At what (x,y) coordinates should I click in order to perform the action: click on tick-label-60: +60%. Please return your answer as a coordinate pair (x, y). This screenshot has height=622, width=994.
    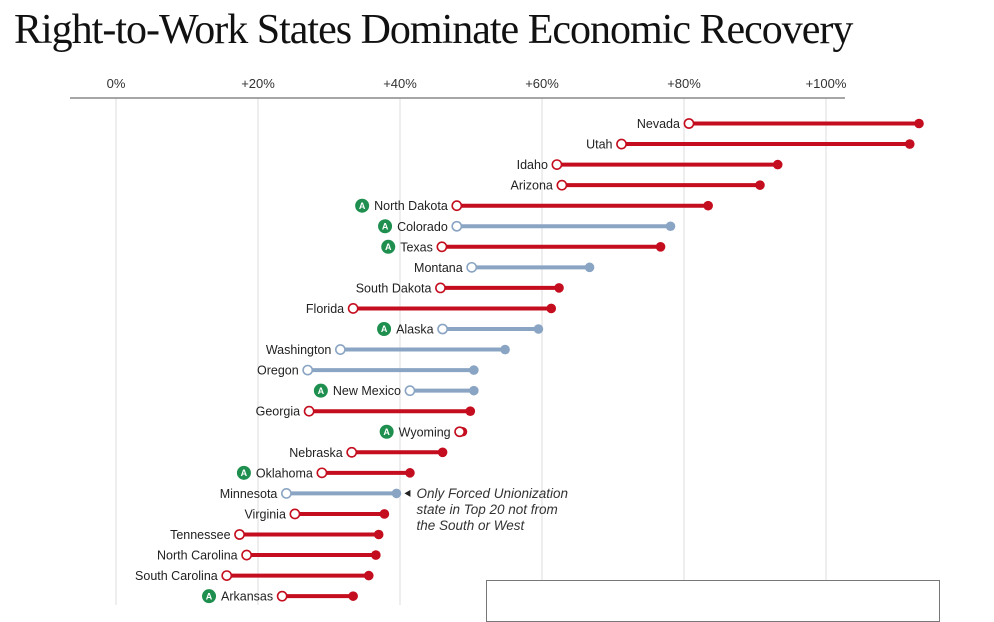
    Looking at the image, I should click on (542, 83).